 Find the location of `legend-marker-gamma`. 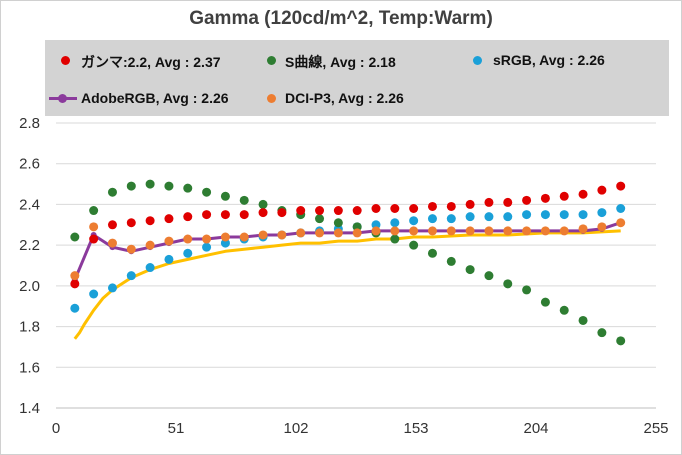

legend-marker-gamma is located at coordinates (65, 60).